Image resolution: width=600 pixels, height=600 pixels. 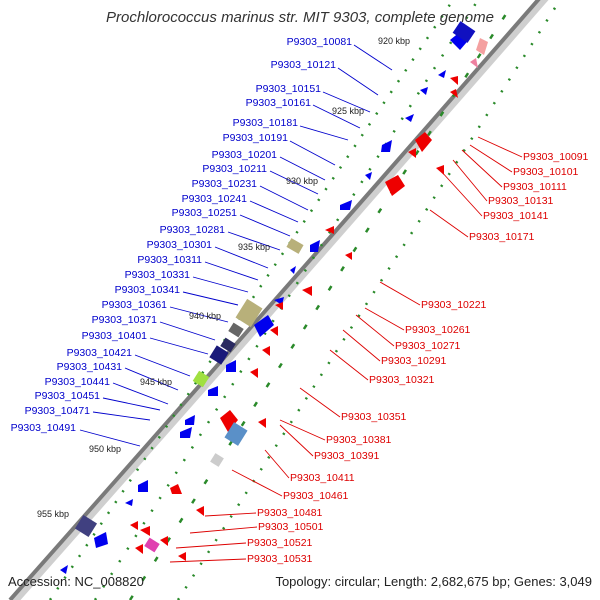 What do you see at coordinates (76, 581) in the screenshot?
I see `accession-text: Accession: NC_008820` at bounding box center [76, 581].